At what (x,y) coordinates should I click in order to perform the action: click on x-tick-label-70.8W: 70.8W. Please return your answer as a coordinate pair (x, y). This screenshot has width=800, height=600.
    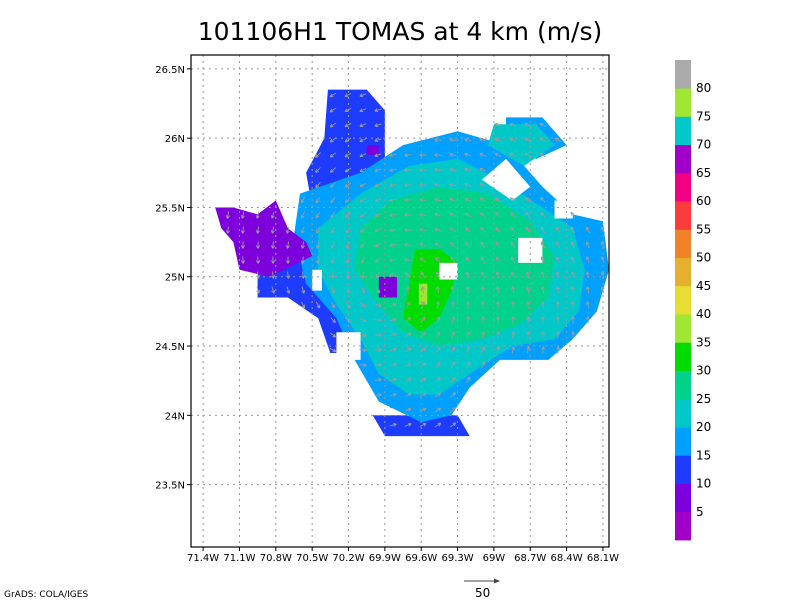
    Looking at the image, I should click on (276, 558).